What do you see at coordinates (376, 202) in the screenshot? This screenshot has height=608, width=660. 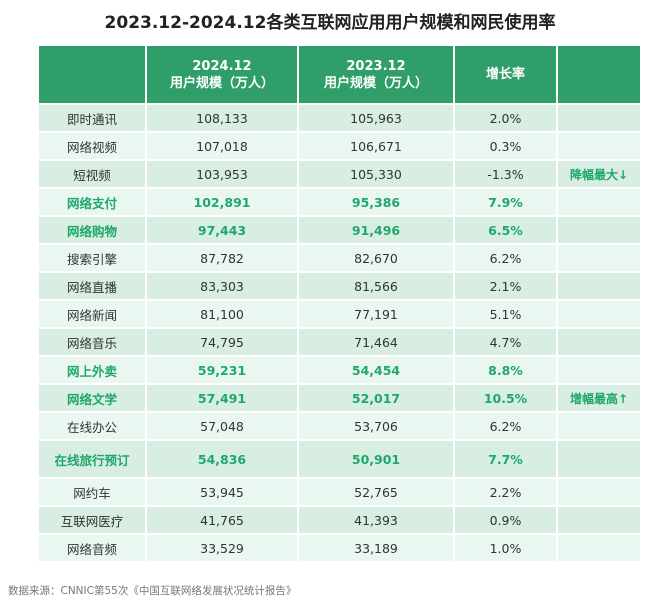 I see `value-2023-cell: 95,386` at bounding box center [376, 202].